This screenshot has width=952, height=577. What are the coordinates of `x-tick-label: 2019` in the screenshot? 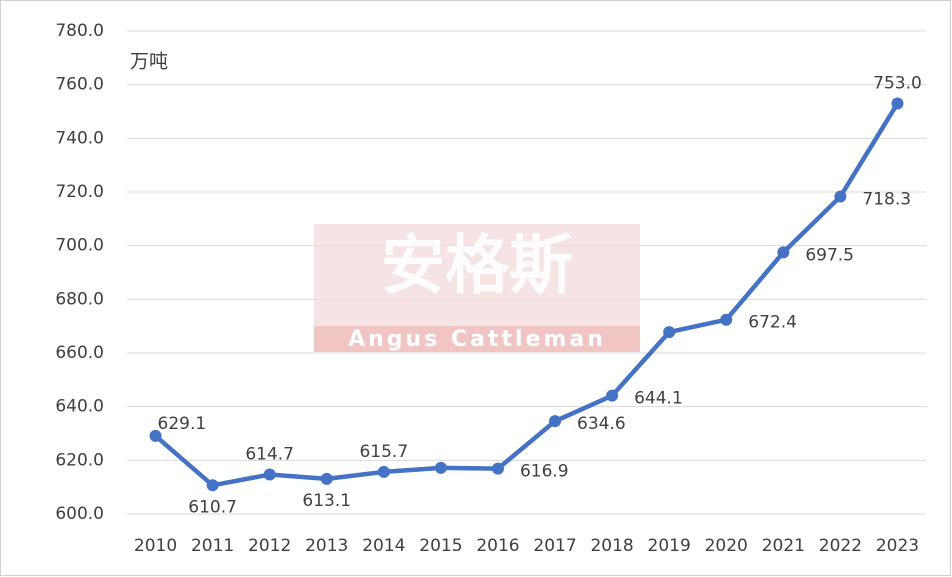 It's located at (669, 546).